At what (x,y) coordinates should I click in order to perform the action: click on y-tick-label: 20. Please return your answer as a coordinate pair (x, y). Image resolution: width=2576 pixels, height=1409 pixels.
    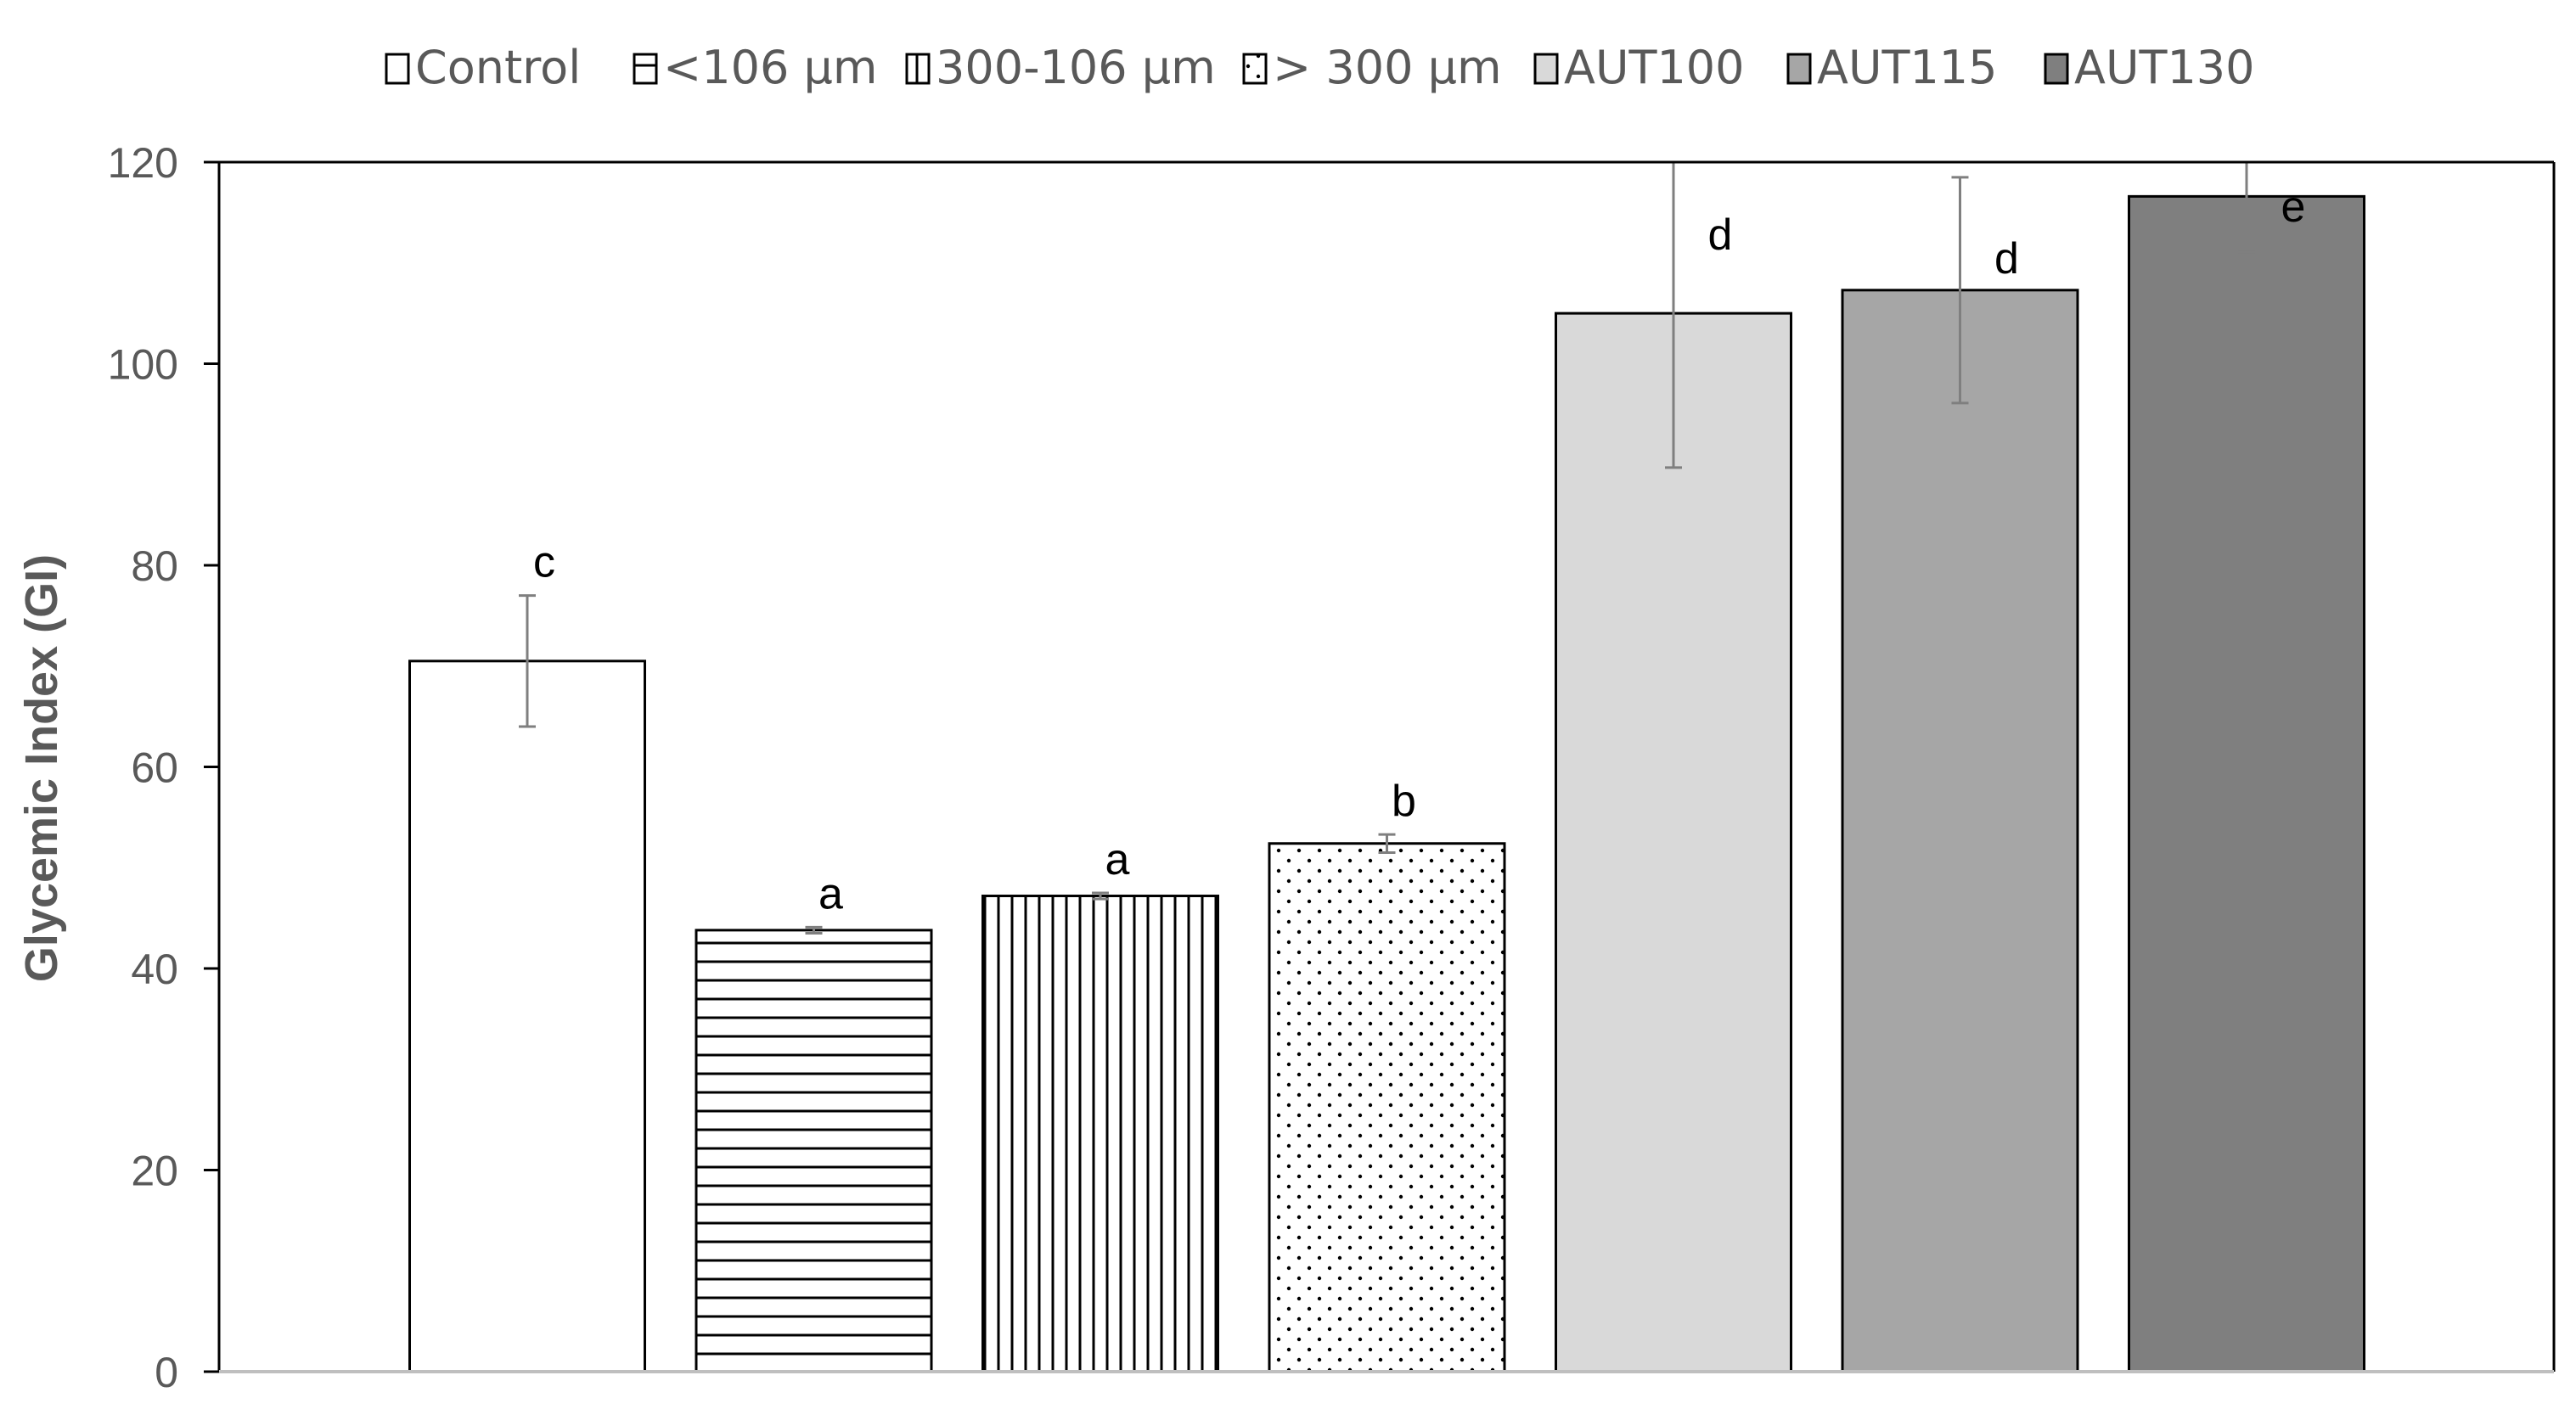
    Looking at the image, I should click on (154, 1172).